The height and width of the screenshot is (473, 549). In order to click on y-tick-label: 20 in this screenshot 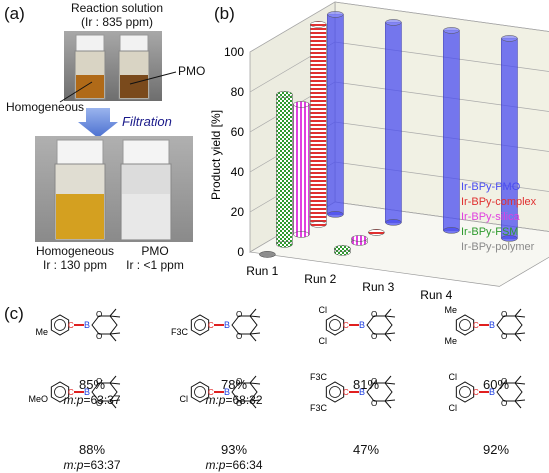, I will do `click(238, 212)`.